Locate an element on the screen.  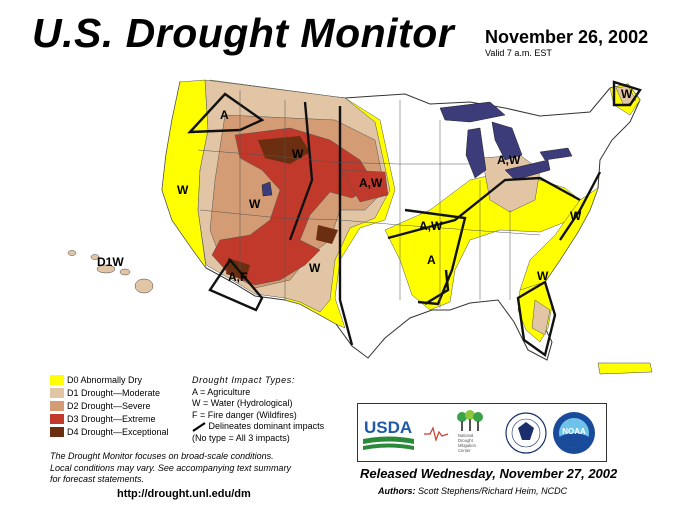
website-link: http://drought.unl.edu/dm is located at coordinates (184, 494).